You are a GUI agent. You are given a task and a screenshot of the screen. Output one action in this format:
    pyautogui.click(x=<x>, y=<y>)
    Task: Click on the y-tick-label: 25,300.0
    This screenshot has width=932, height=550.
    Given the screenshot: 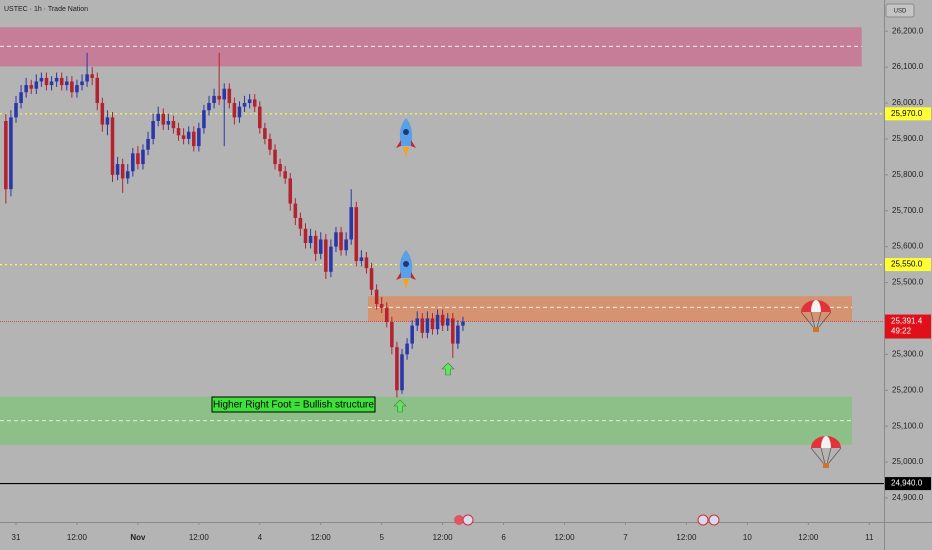 What is the action you would take?
    pyautogui.click(x=908, y=353)
    